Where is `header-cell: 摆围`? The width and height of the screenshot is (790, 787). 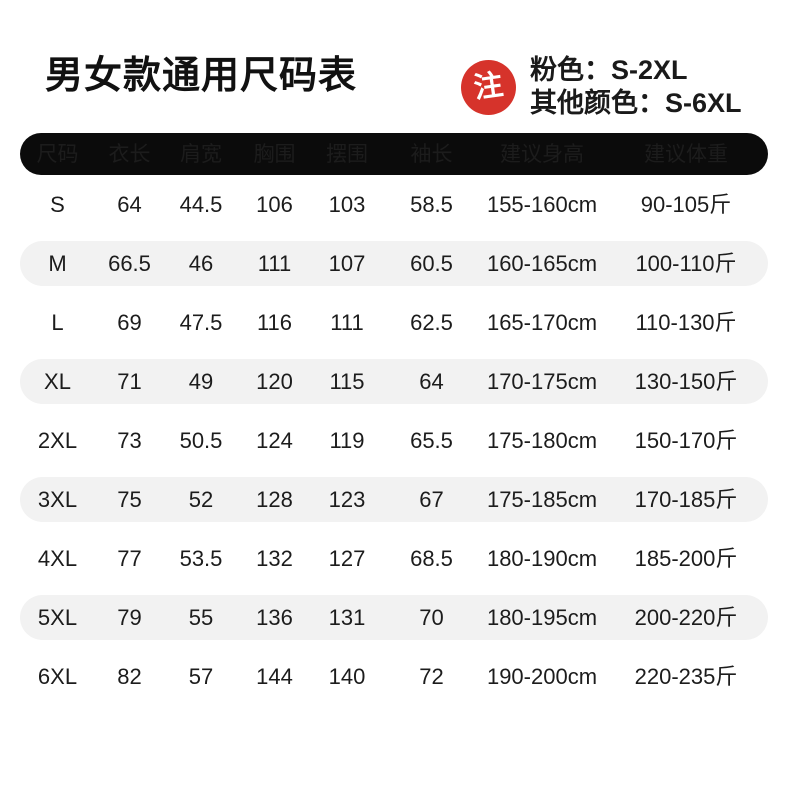 header-cell: 摆围 is located at coordinates (347, 154).